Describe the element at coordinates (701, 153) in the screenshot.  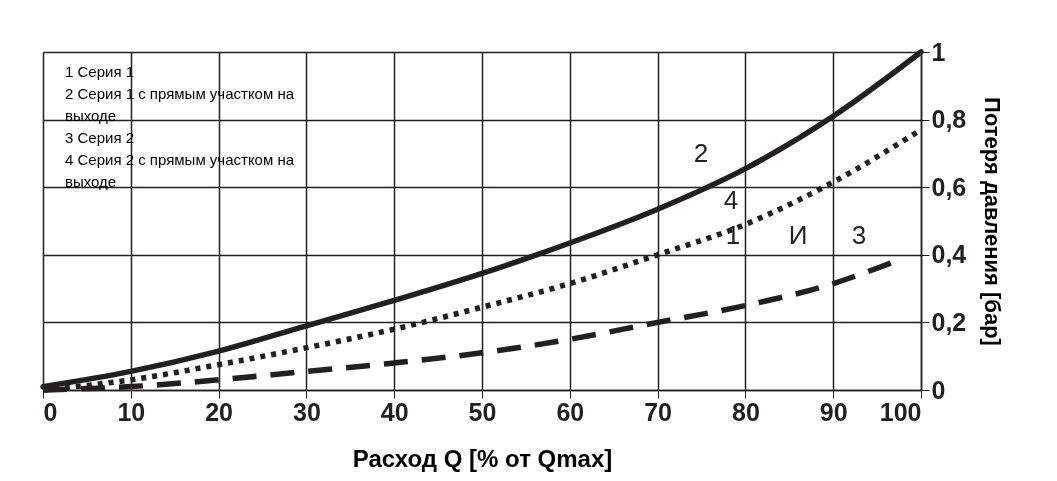
I see `annotation: 2` at that location.